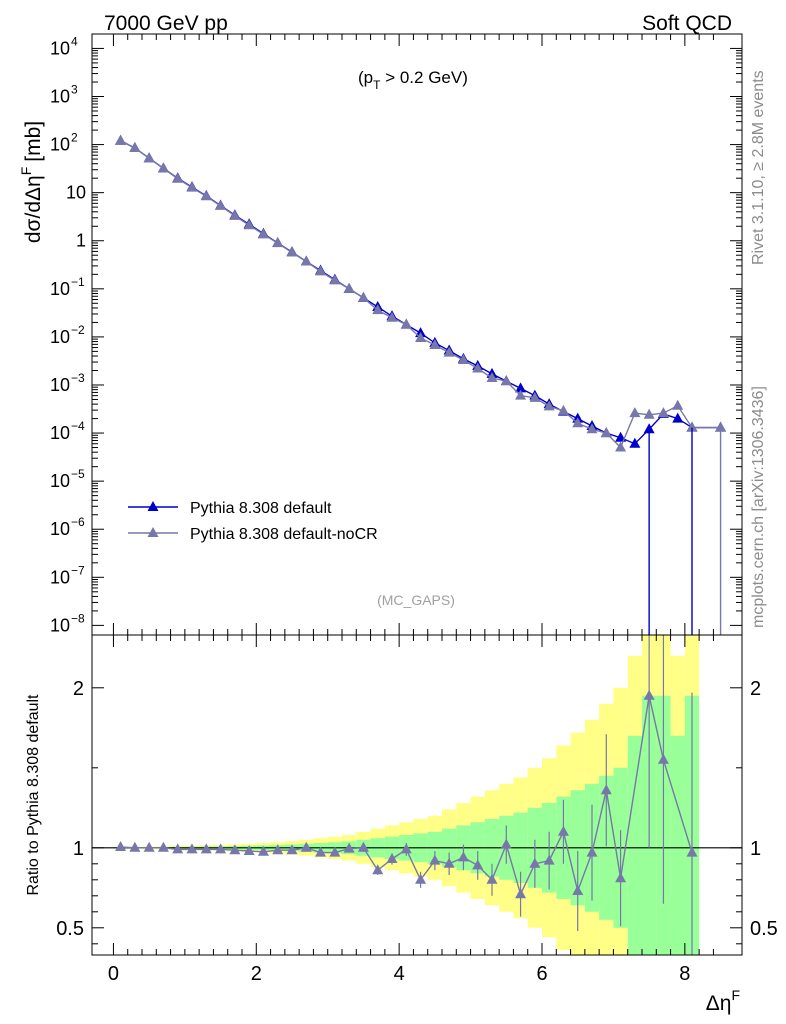 This screenshot has height=1024, width=786. I want to click on ratio-y-tick-label: 2, so click(78, 689).